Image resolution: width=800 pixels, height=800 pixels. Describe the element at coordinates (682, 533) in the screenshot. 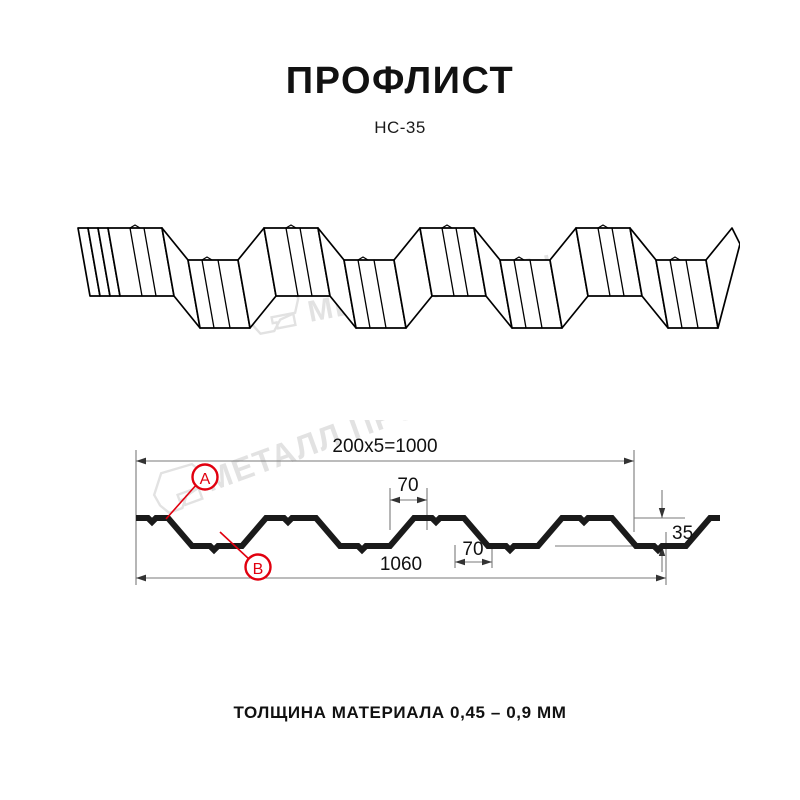

I see `dimension-profile-height: 35` at that location.